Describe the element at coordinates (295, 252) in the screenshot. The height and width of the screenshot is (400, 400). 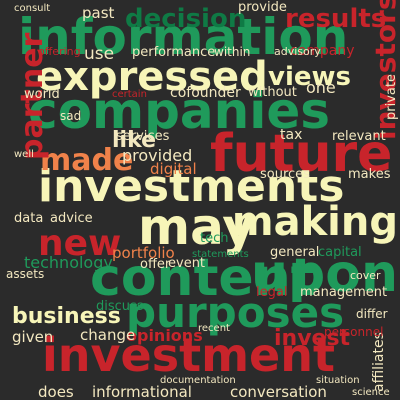
I see `word-general: general` at that location.